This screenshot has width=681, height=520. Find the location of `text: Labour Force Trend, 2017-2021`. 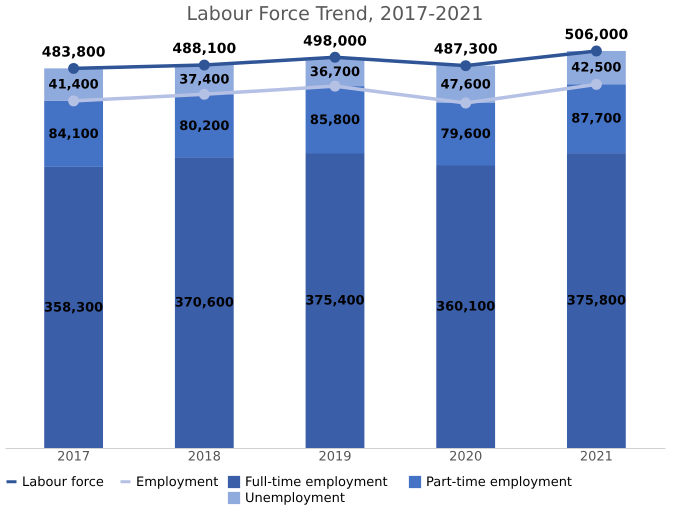

text: Labour Force Trend, 2017-2021 is located at coordinates (335, 14).